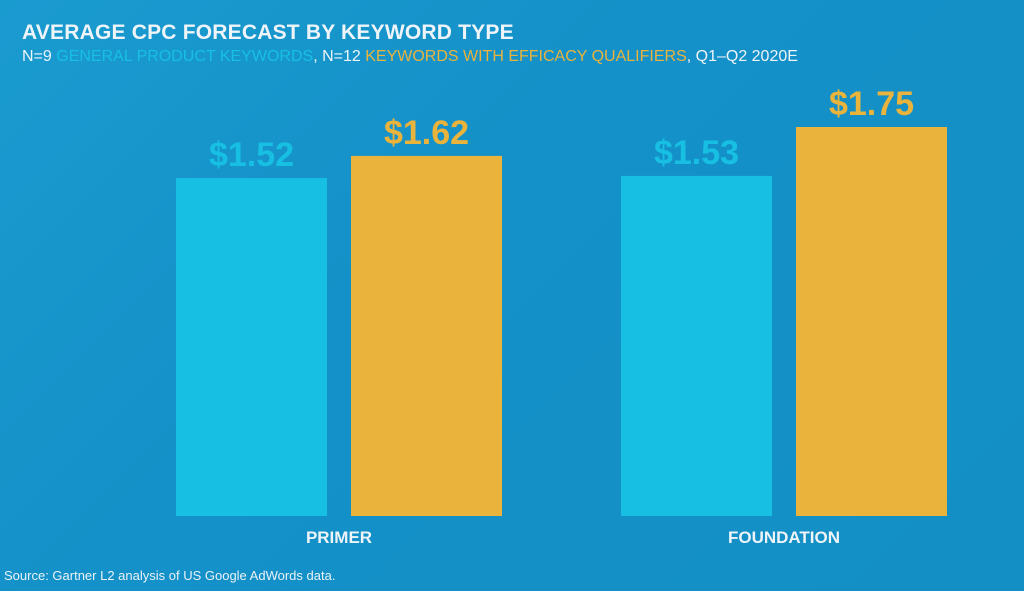 Image resolution: width=1024 pixels, height=591 pixels. What do you see at coordinates (742, 56) in the screenshot?
I see `subtitle-period: , Q1–Q2 2020E` at bounding box center [742, 56].